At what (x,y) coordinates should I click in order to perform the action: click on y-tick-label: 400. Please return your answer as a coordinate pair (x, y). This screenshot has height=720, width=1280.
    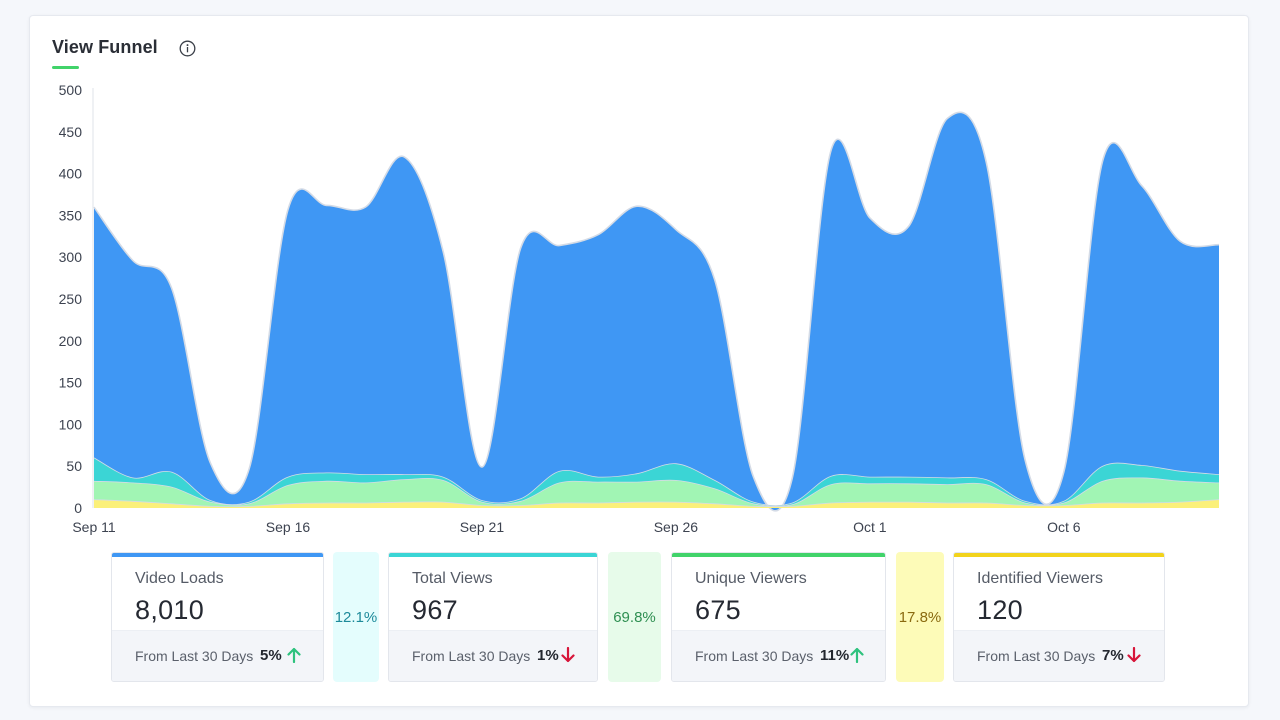
    Looking at the image, I should click on (71, 174).